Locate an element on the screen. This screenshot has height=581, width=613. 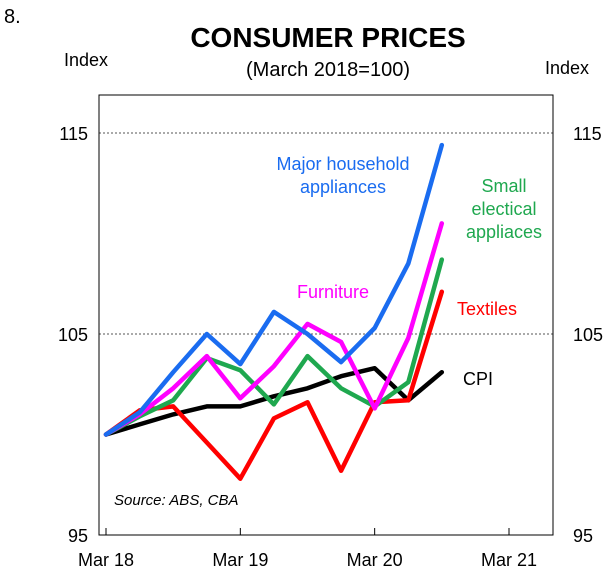
y-tick-label-left: 115 is located at coordinates (73, 134).